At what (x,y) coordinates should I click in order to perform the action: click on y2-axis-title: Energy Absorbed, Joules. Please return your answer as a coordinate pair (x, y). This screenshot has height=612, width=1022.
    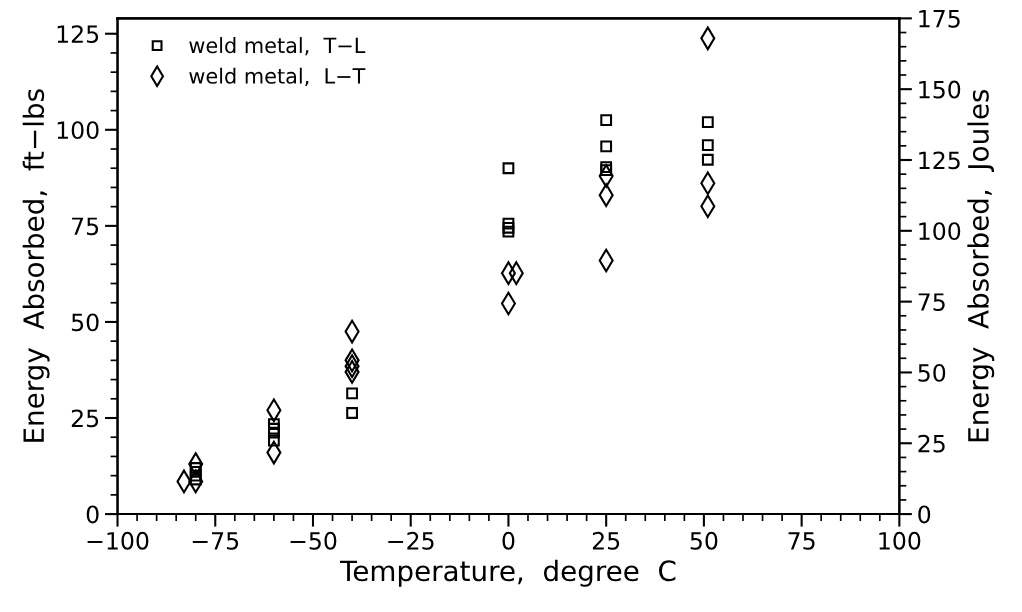
    Looking at the image, I should click on (981, 265).